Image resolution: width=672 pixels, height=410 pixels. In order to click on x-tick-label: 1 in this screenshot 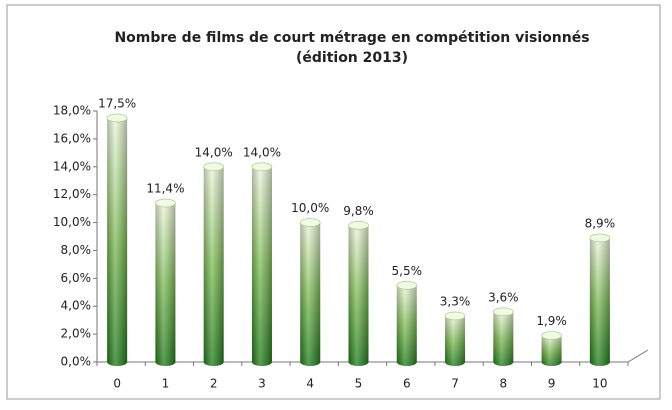, I will do `click(166, 384)`.